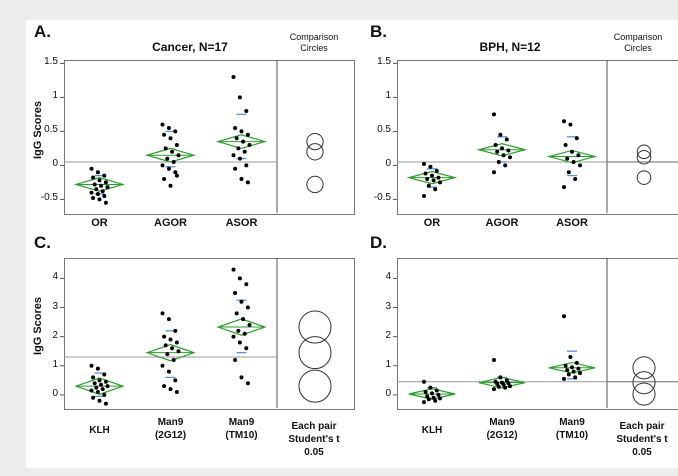 This screenshot has height=476, width=678. Describe the element at coordinates (242, 429) in the screenshot. I see `x-tick-label: Man9 (TM10)` at that location.